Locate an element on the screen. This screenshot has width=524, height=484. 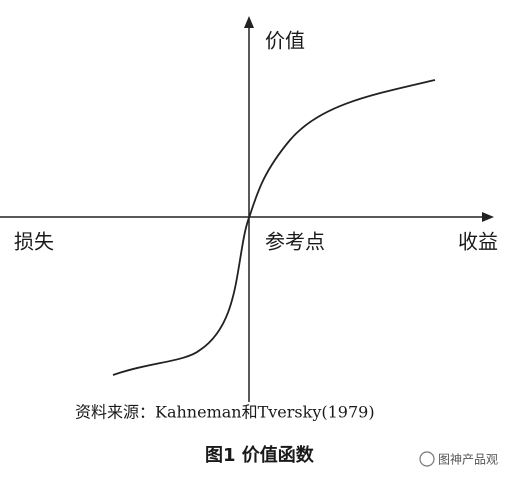
figure-caption: 图1 价值函数 is located at coordinates (260, 455).